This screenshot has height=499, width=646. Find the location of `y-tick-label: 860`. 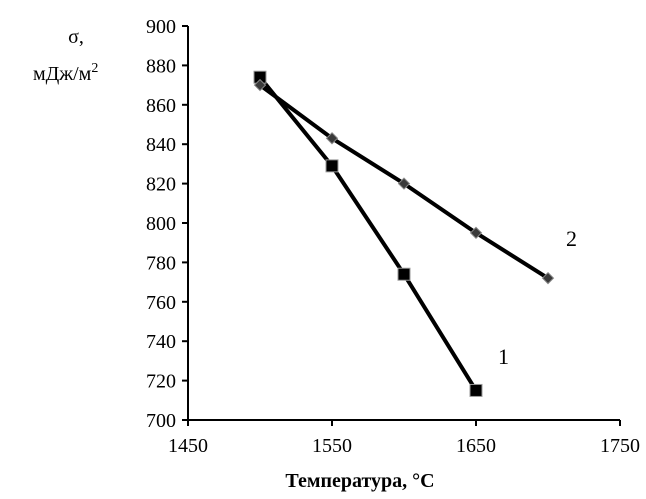

y-tick-label: 860 is located at coordinates (161, 106).